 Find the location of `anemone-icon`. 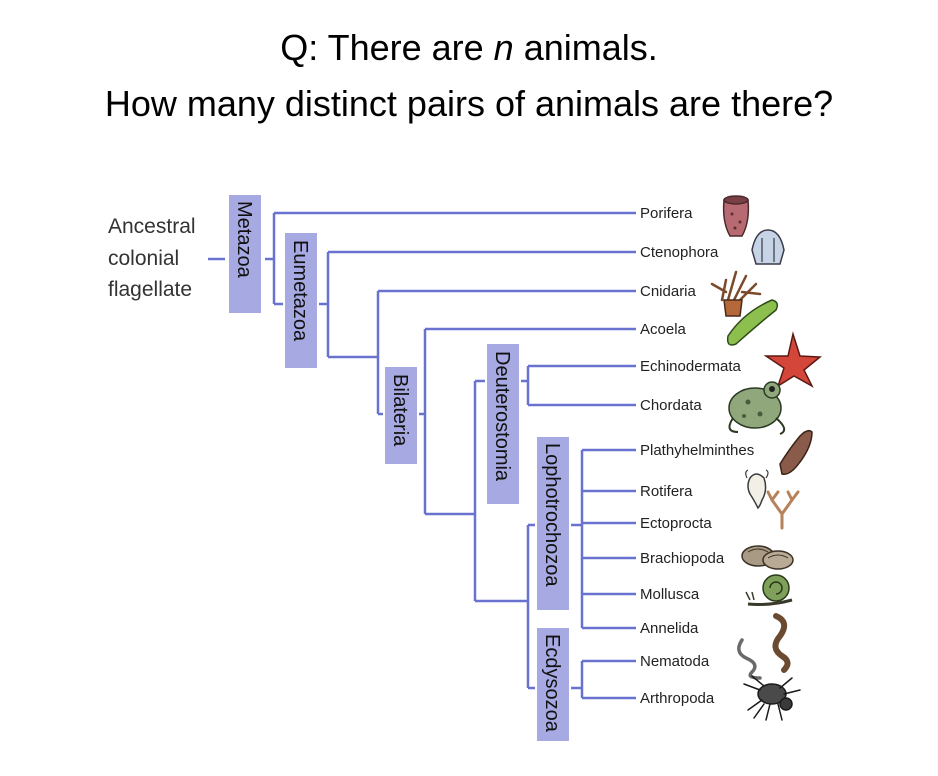

anemone-icon is located at coordinates (736, 293).